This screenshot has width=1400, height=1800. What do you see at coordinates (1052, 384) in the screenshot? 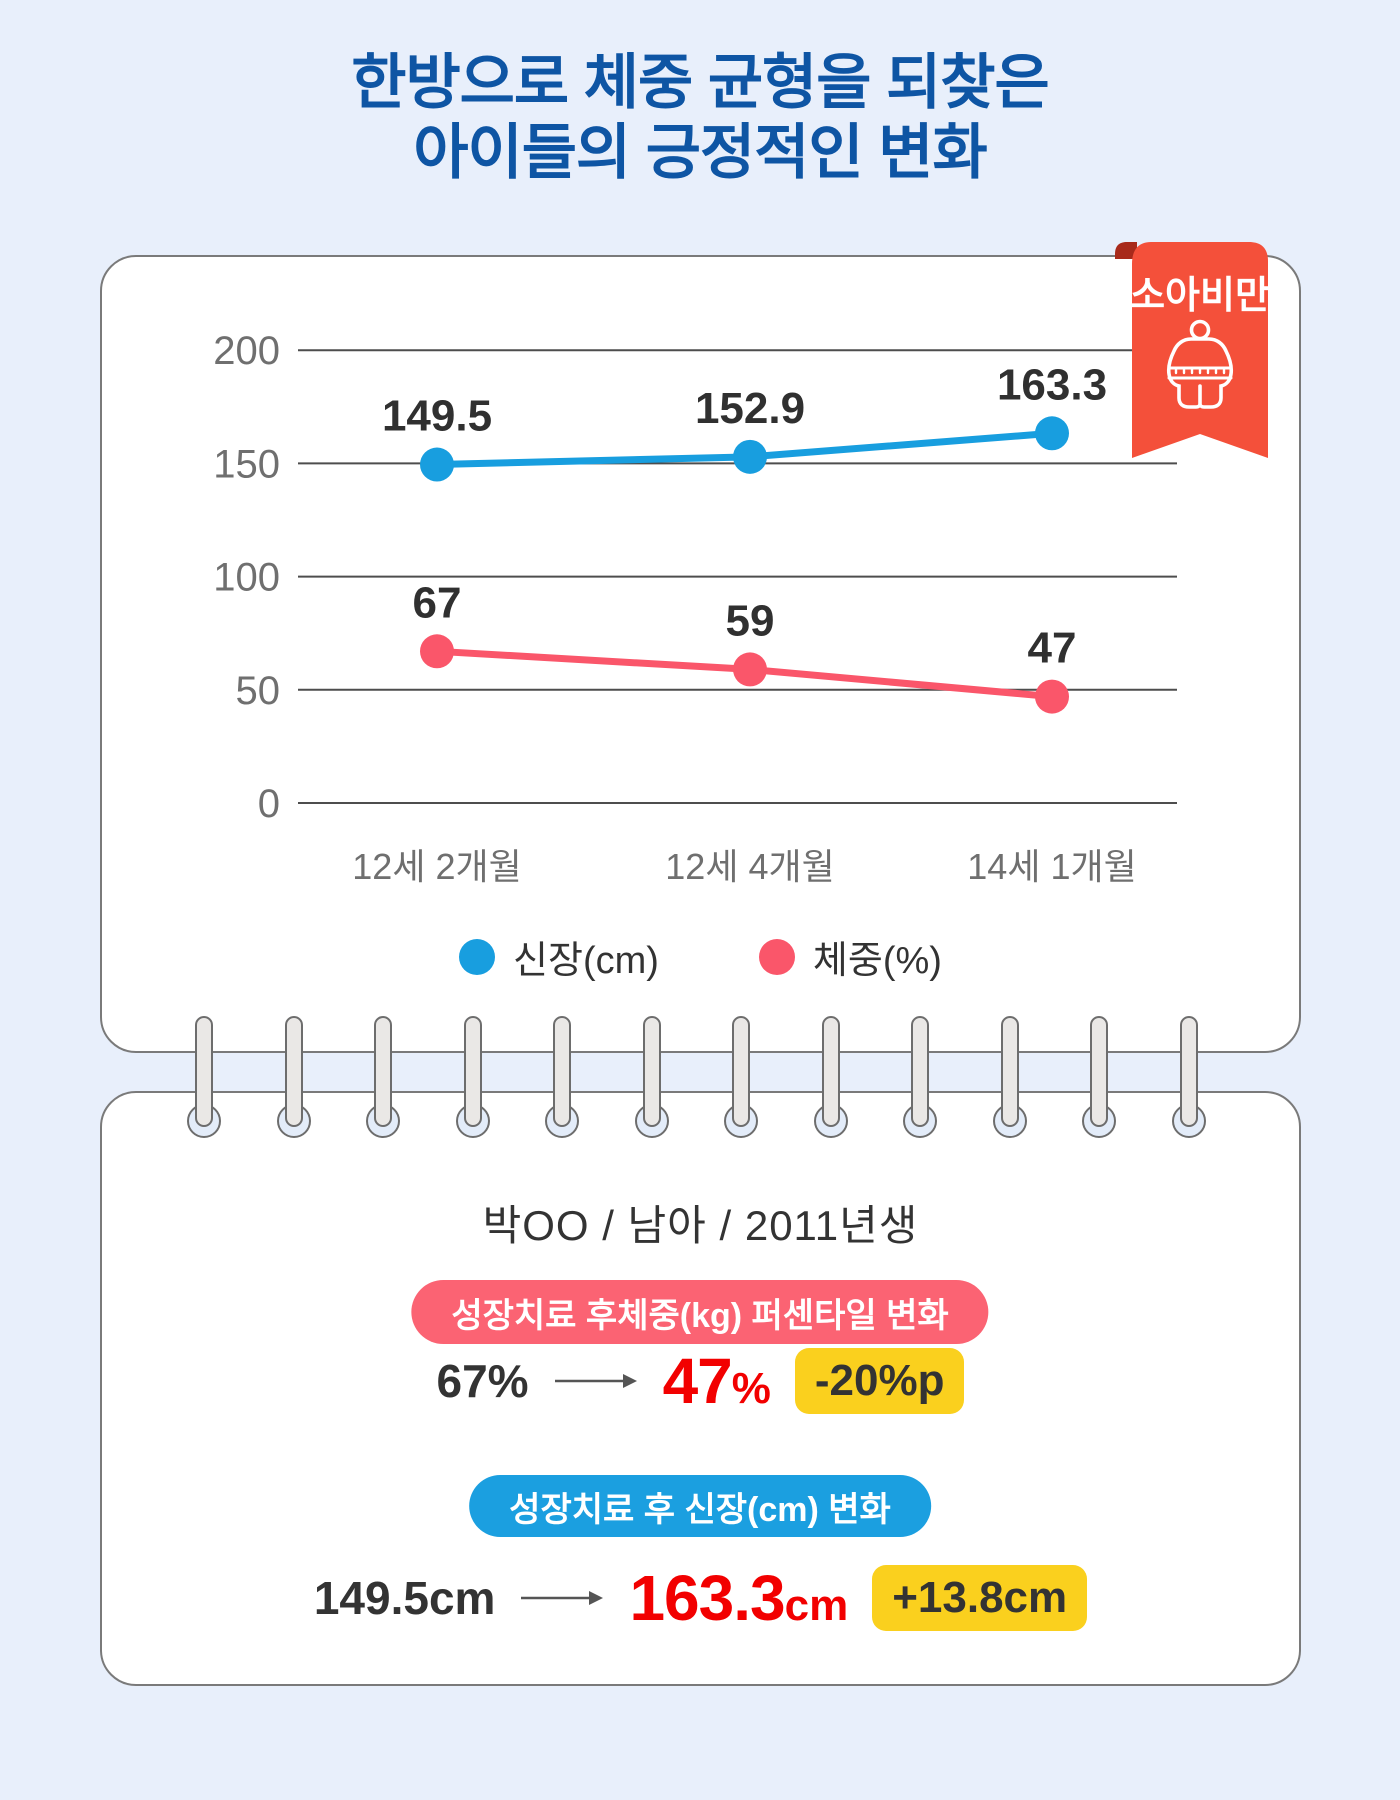
I see `data-point-value-label: 163.3` at bounding box center [1052, 384].